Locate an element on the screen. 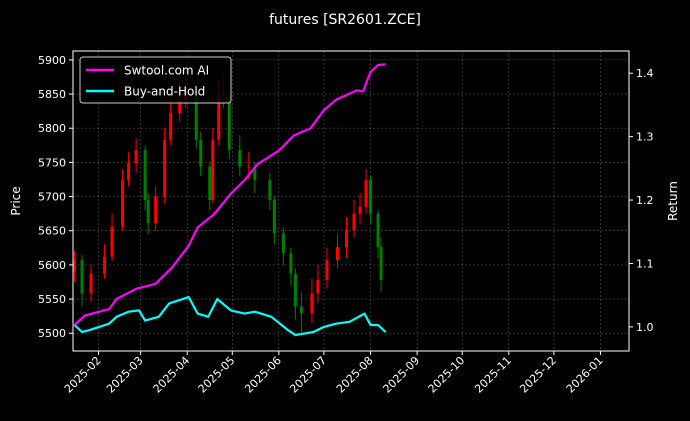 The image size is (690, 421). y-tick-label-left: 5600 is located at coordinates (52, 265).